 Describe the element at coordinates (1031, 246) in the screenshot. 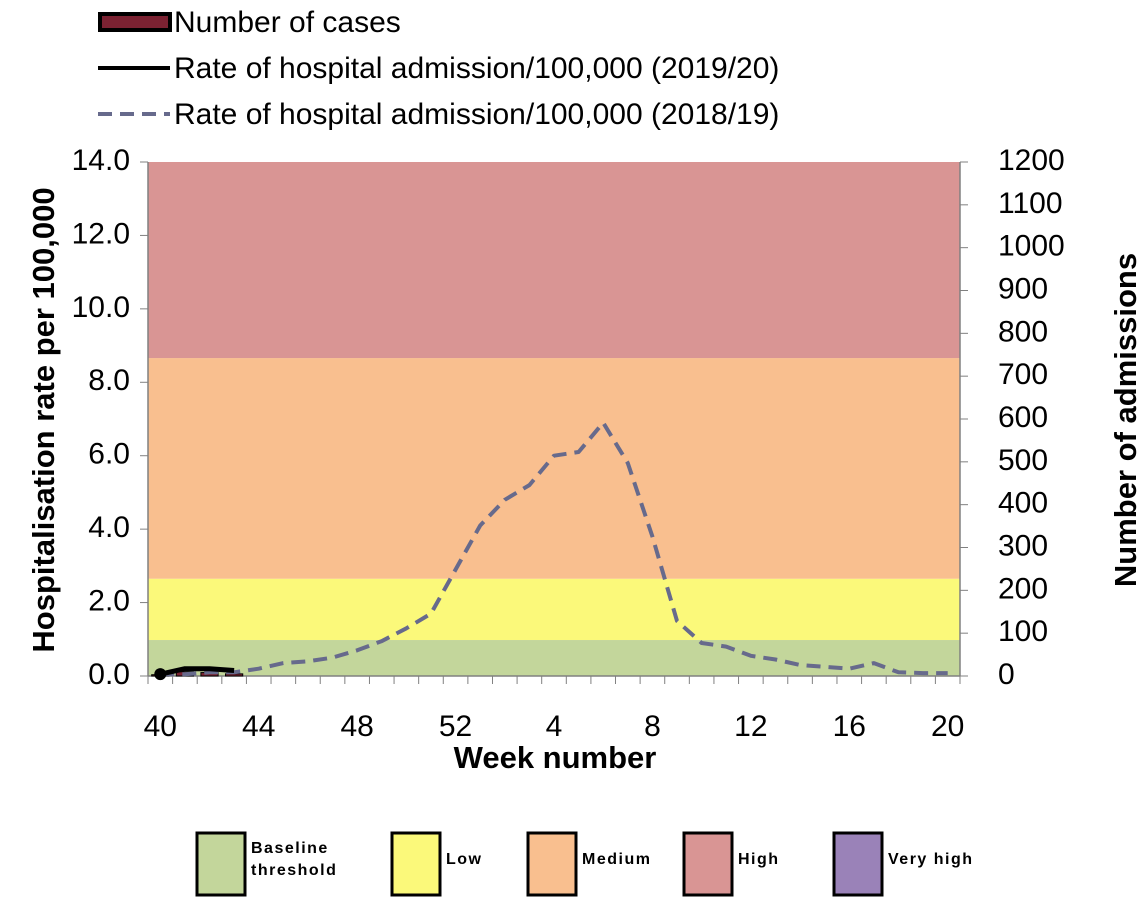

I see `y2-tick-label: 1000` at that location.